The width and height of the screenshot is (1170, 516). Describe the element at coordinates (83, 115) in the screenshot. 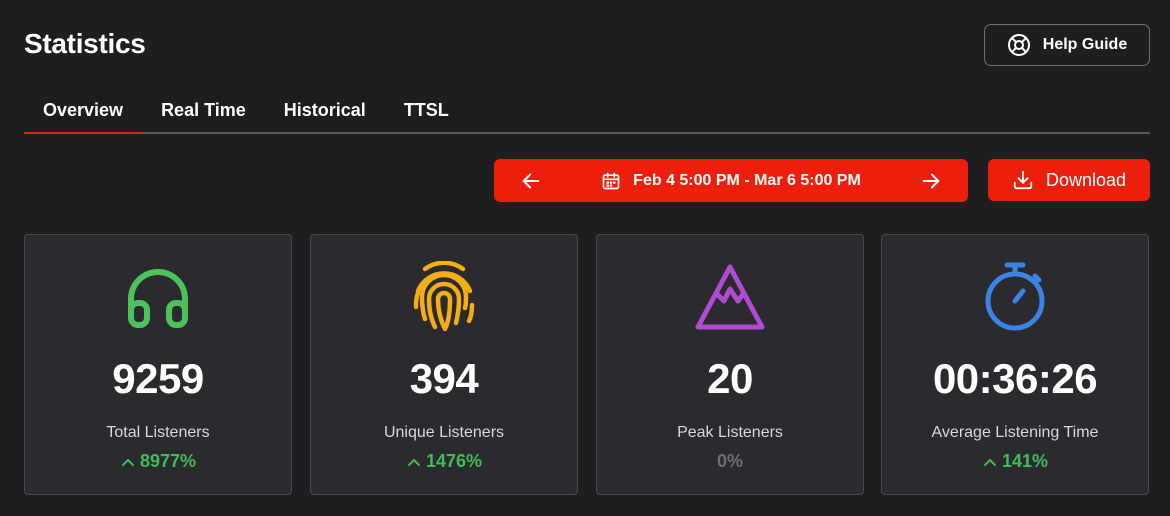

I see `tab-overview: Overview` at that location.